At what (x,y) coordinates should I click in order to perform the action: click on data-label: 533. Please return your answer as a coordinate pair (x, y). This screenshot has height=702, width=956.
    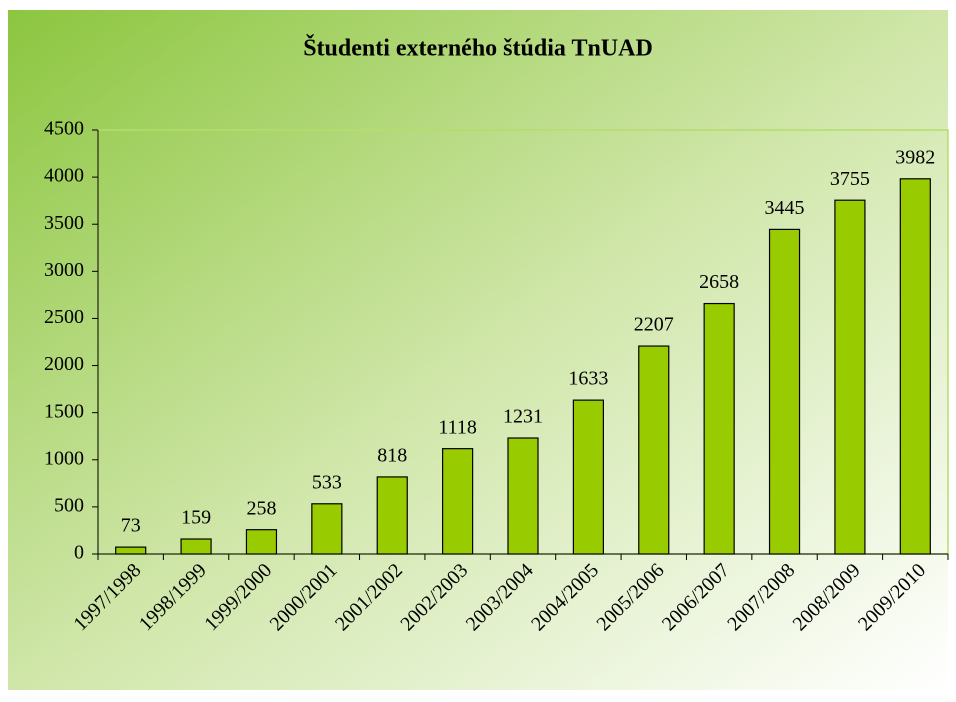
    Looking at the image, I should click on (327, 482).